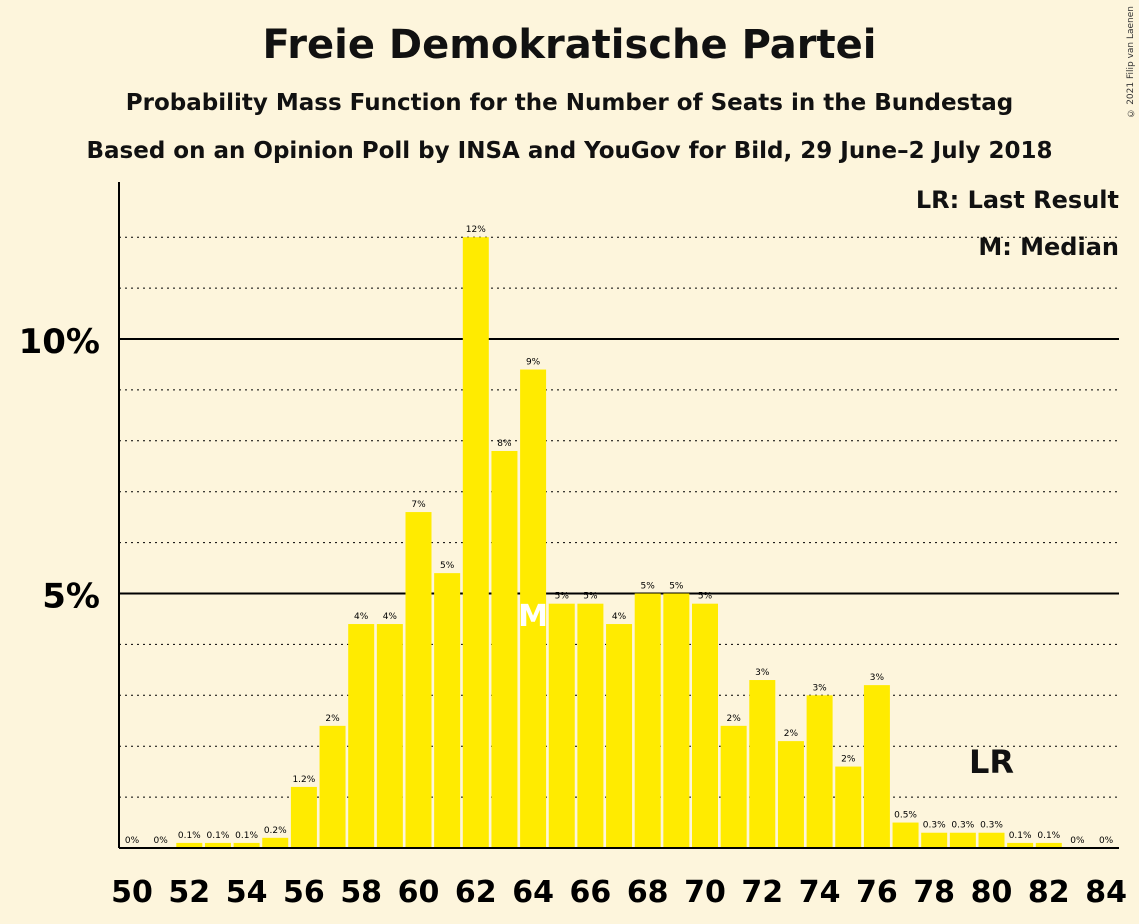 The width and height of the screenshot is (1139, 924). Describe the element at coordinates (419, 892) in the screenshot. I see `x-tick-label: 60` at that location.